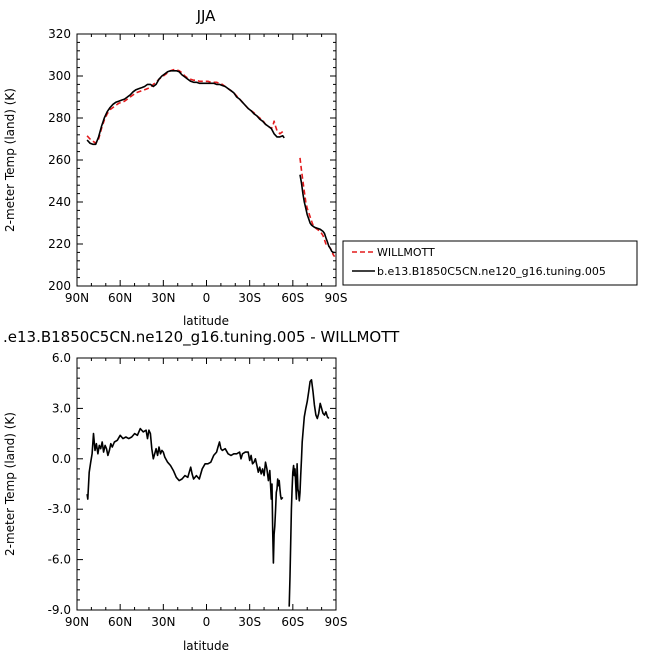 This screenshot has height=658, width=660. I want to click on top-x-tick-label: 60S, so click(292, 298).